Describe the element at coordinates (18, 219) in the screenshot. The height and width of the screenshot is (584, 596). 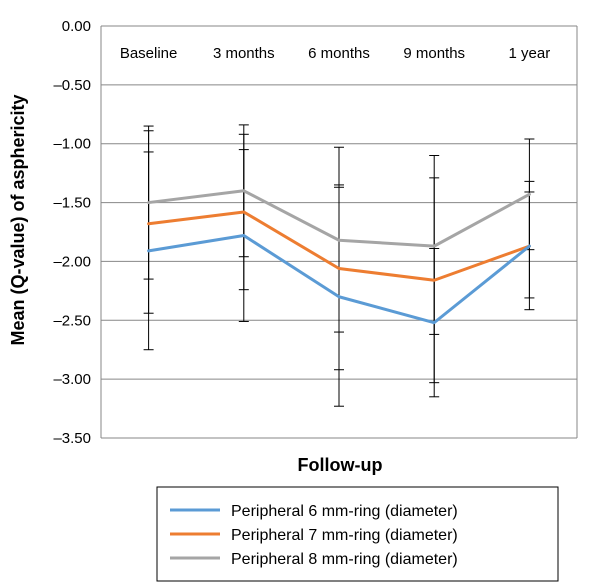
I see `y-axis-title: Mean (Q-value) of asphericity` at that location.